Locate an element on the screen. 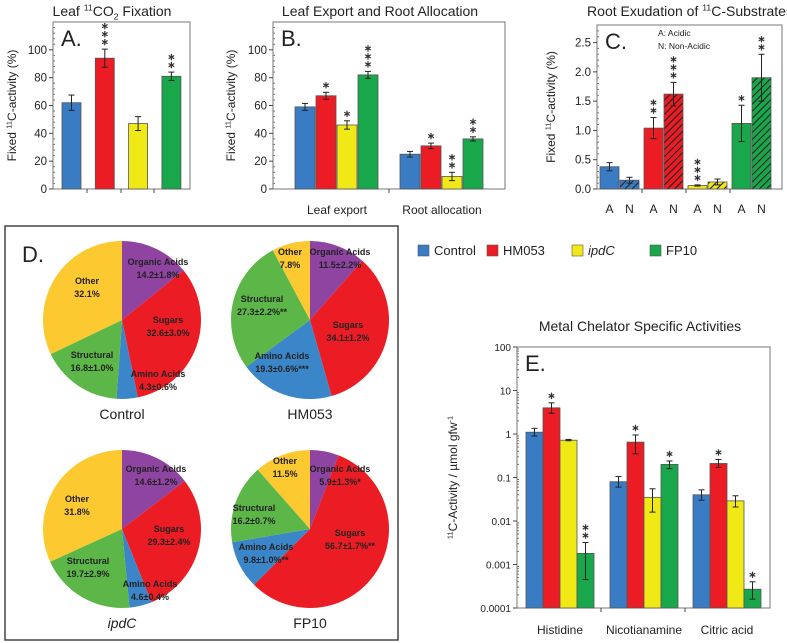 Image resolution: width=787 pixels, height=643 pixels. y-axis-label: Fixed 11C-activity (%) is located at coordinates (230, 106).